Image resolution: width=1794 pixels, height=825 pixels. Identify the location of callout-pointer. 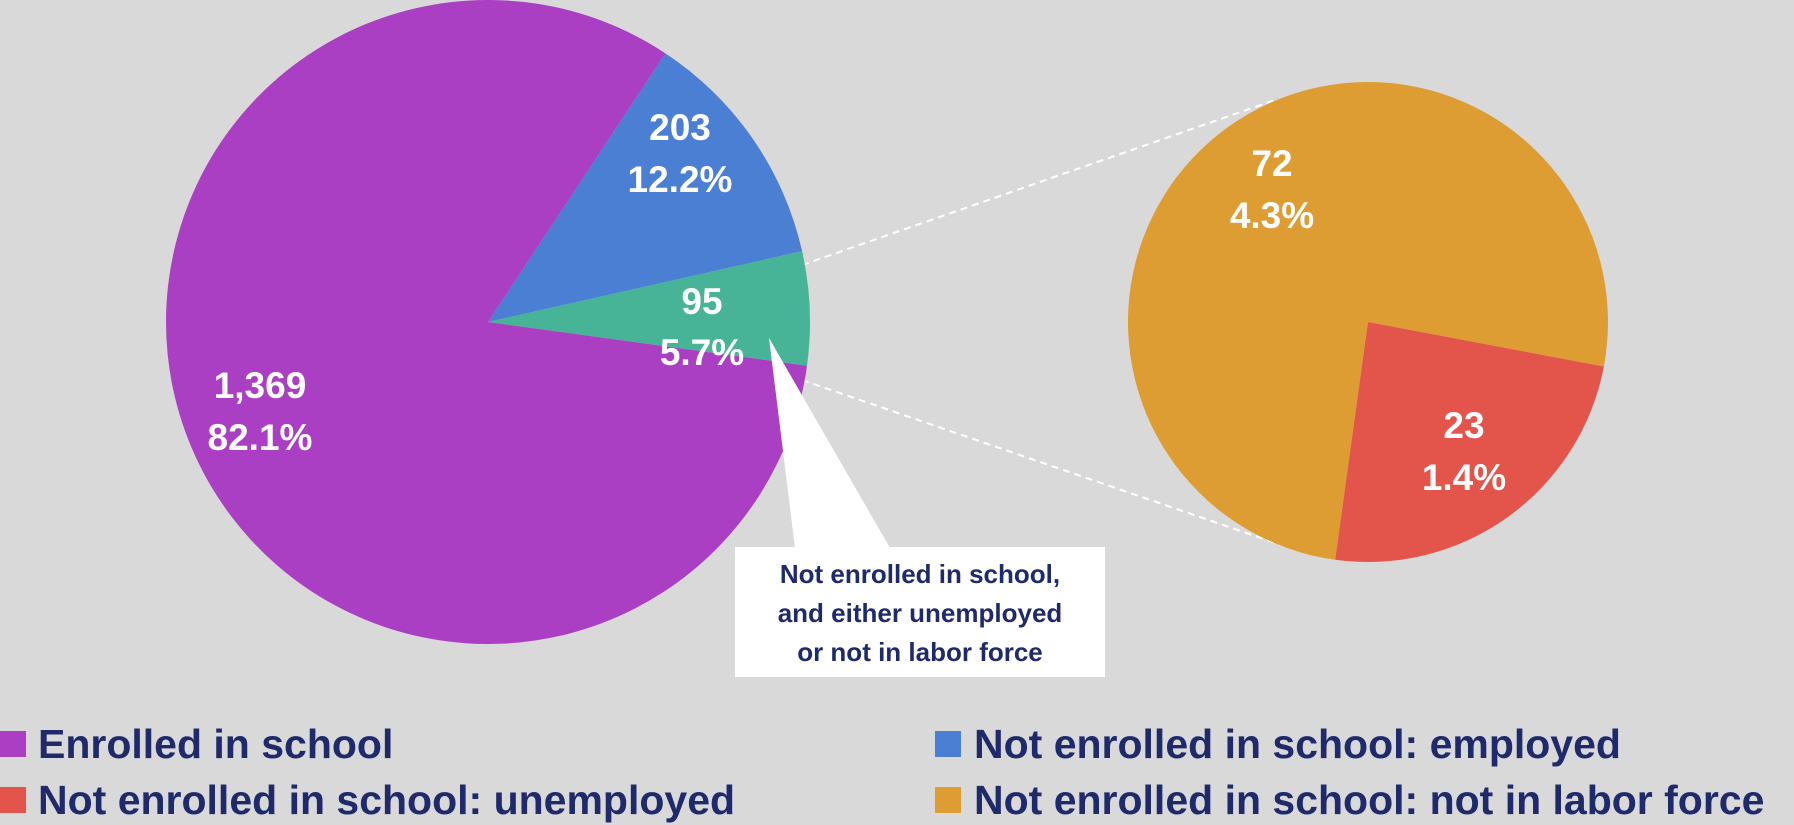
(829, 443).